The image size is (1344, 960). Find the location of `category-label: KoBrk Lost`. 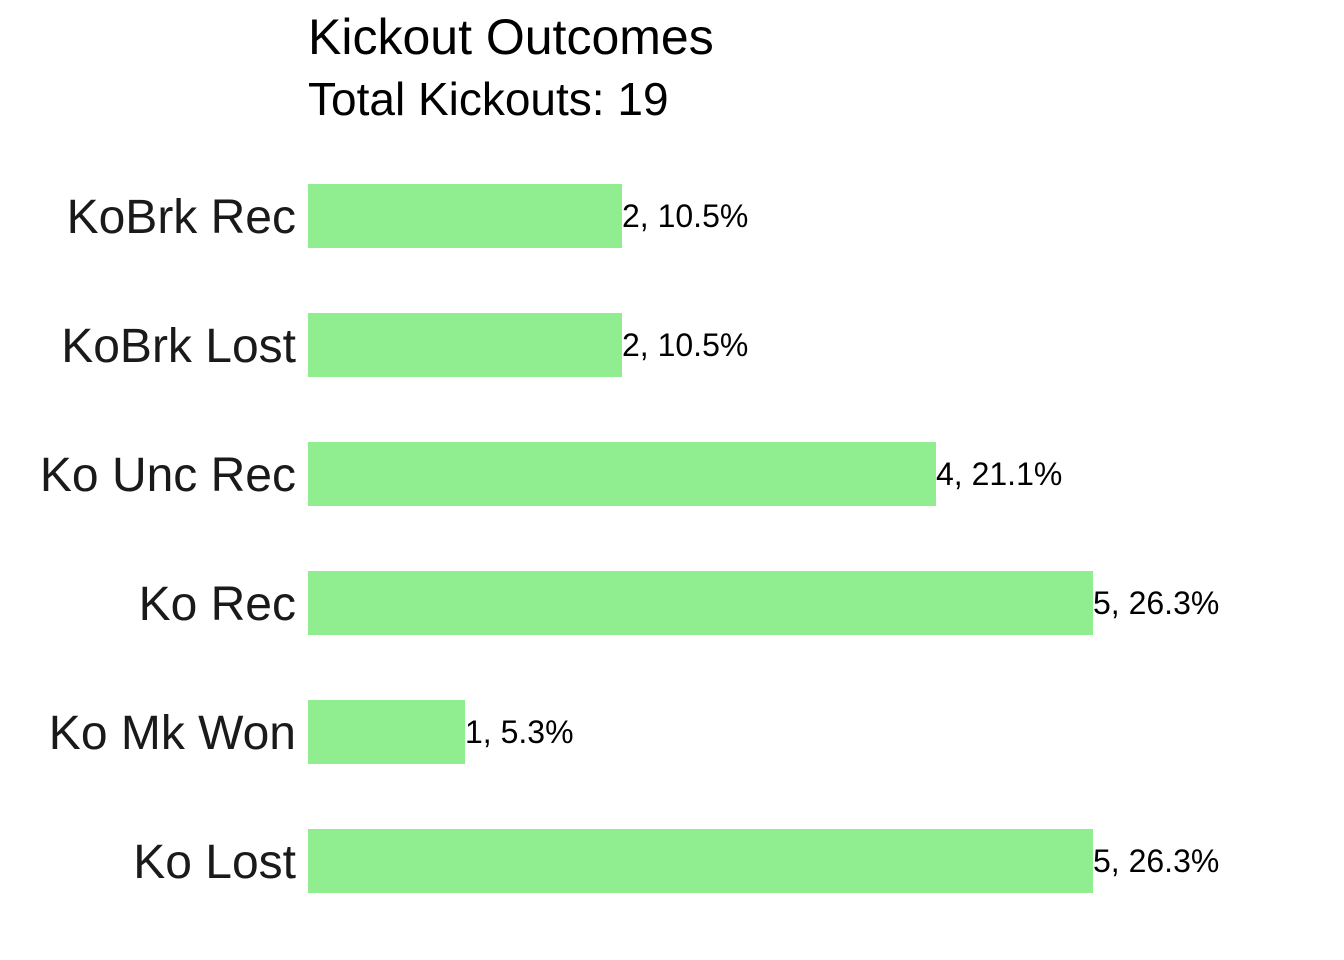

category-label: KoBrk Lost is located at coordinates (178, 346).